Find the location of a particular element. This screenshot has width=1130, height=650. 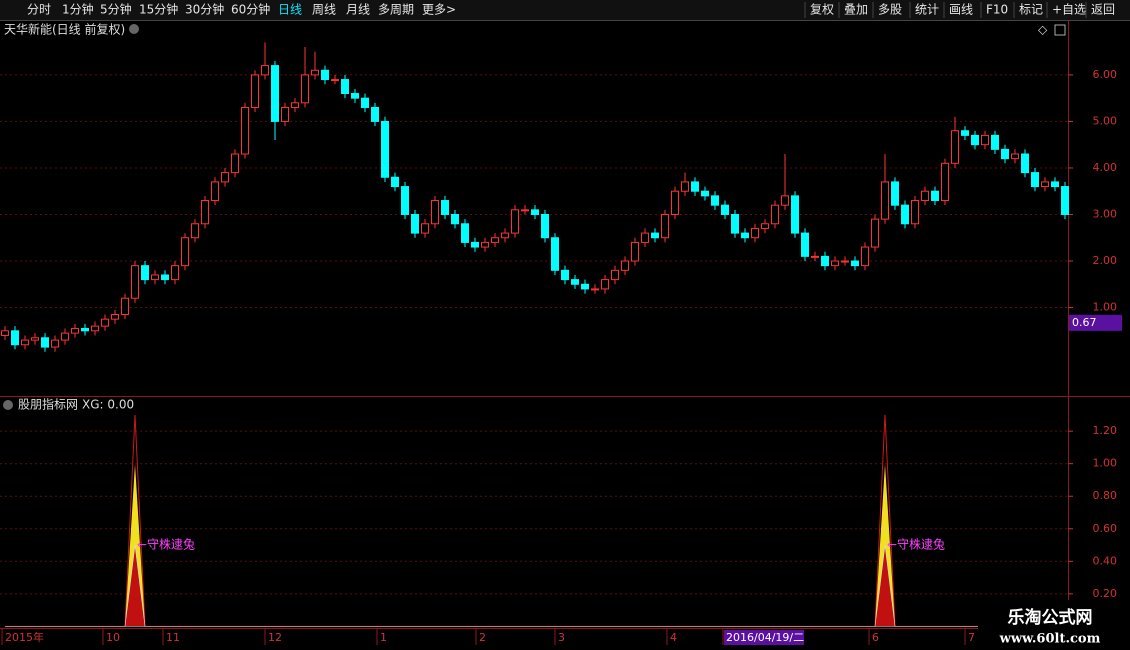

toolbar-button: 叠加 is located at coordinates (856, 10).